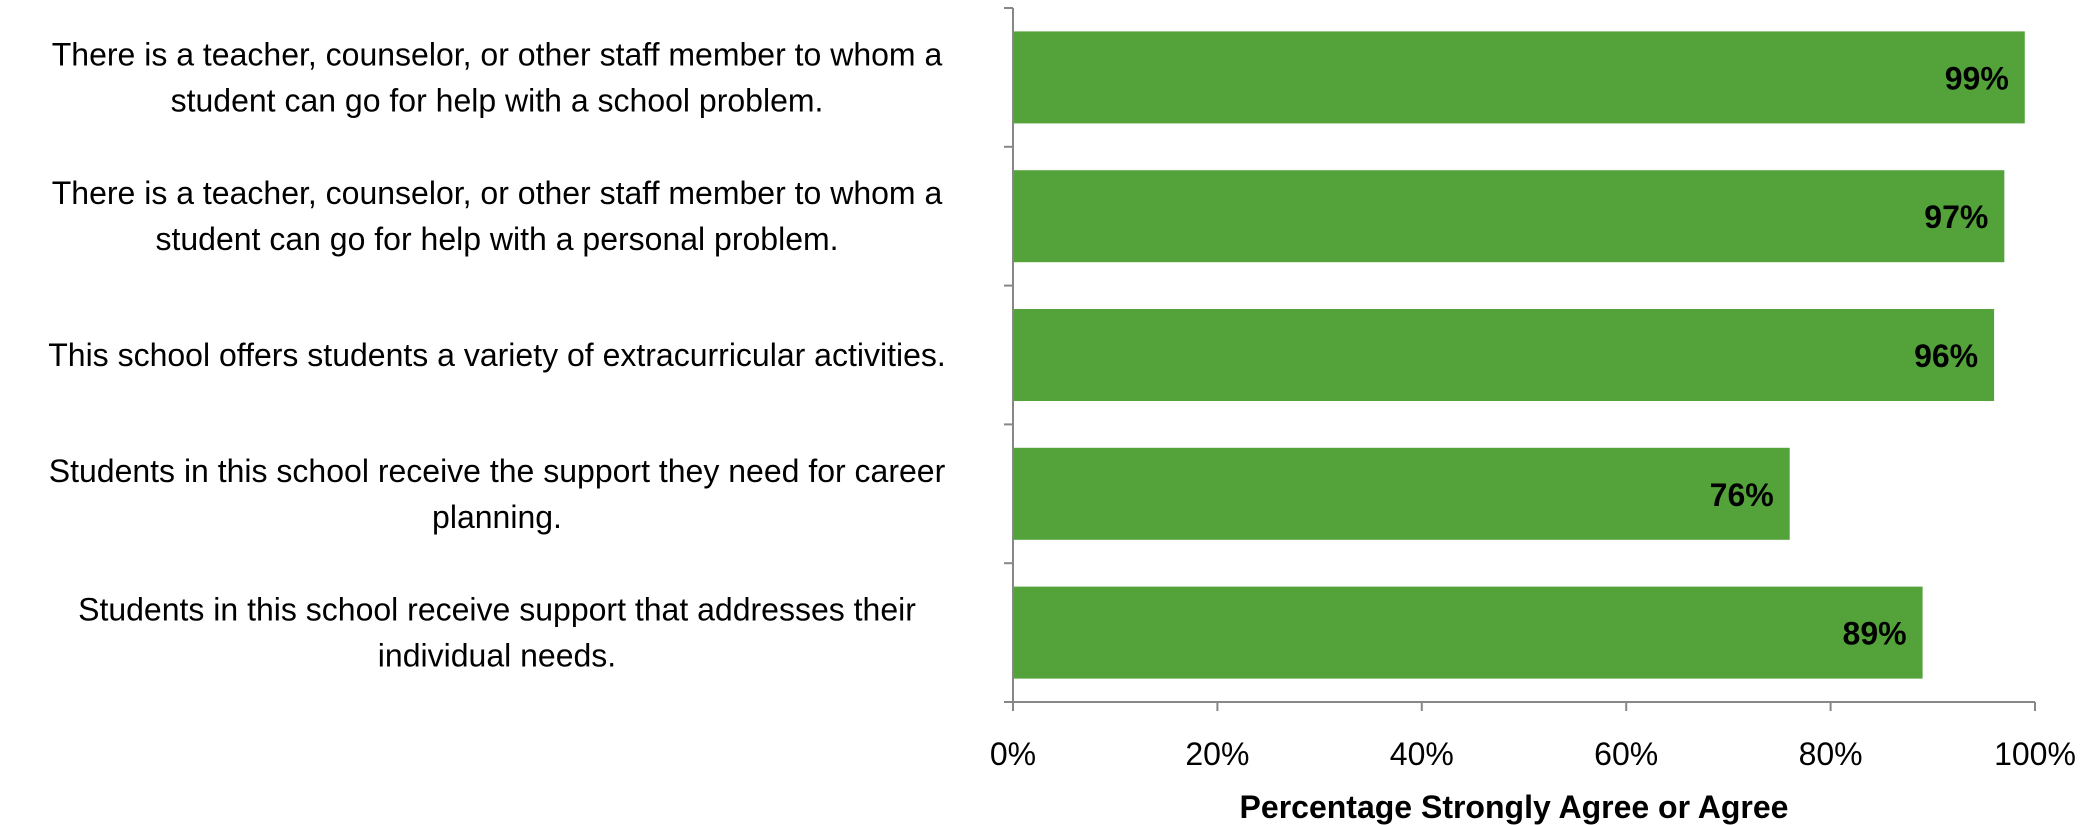 The image size is (2094, 825). I want to click on category-label-line: individual needs., so click(497, 656).